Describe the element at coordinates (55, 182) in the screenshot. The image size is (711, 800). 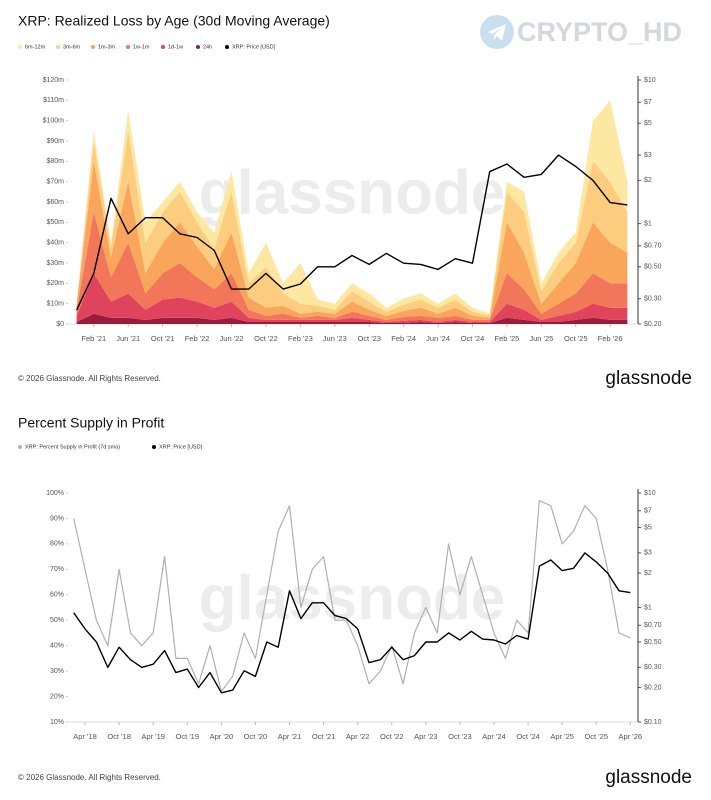
I see `y-tick-label: $70m` at that location.